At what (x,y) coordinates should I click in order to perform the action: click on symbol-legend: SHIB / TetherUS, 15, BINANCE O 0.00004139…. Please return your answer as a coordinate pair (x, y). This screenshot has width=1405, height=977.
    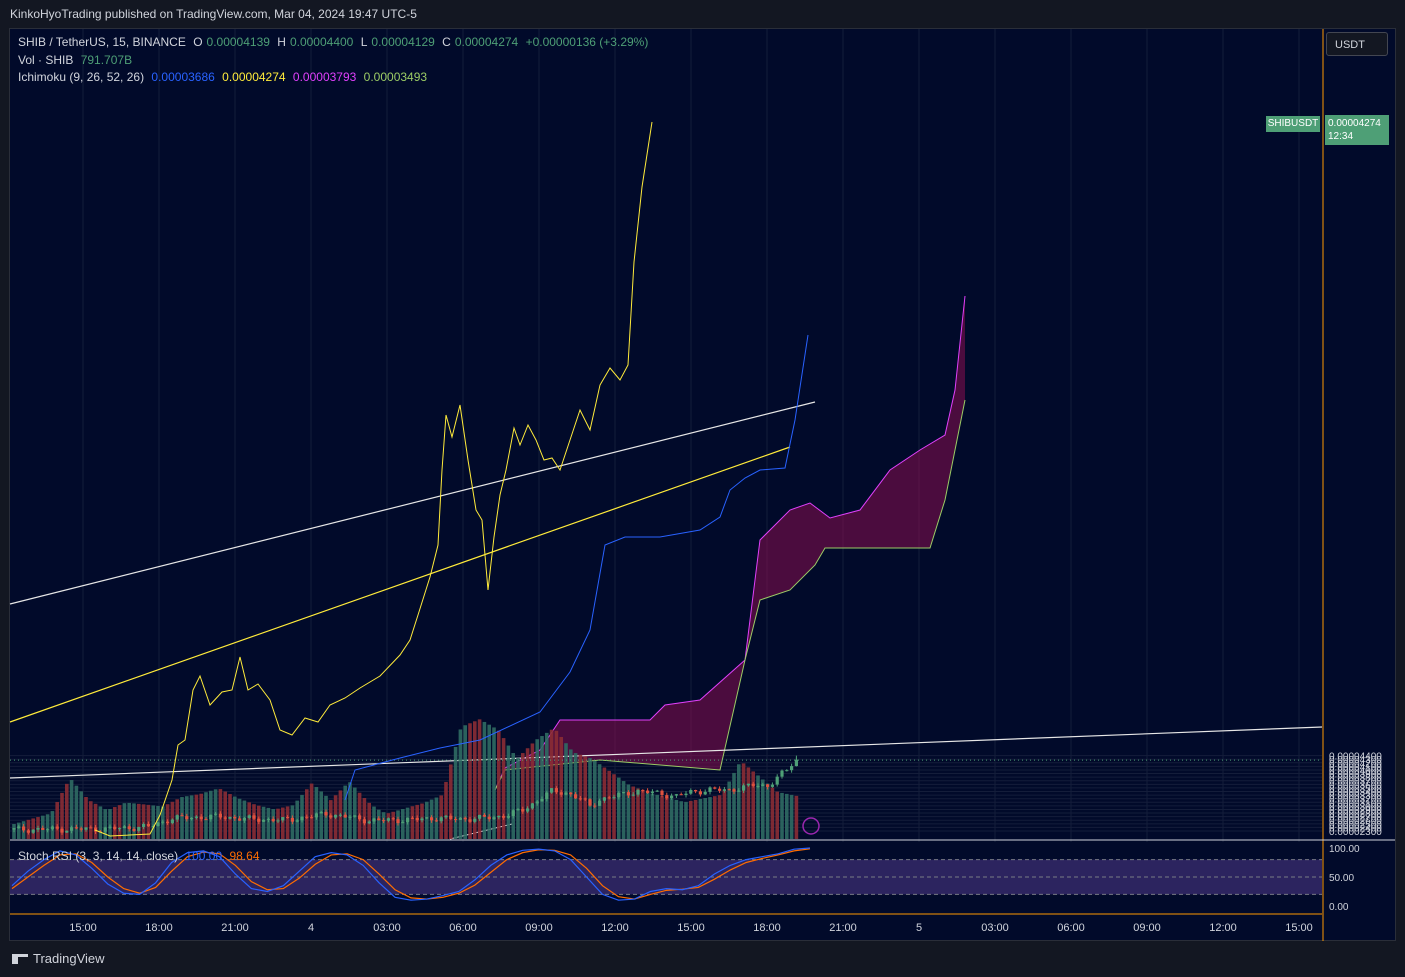
    Looking at the image, I should click on (335, 42).